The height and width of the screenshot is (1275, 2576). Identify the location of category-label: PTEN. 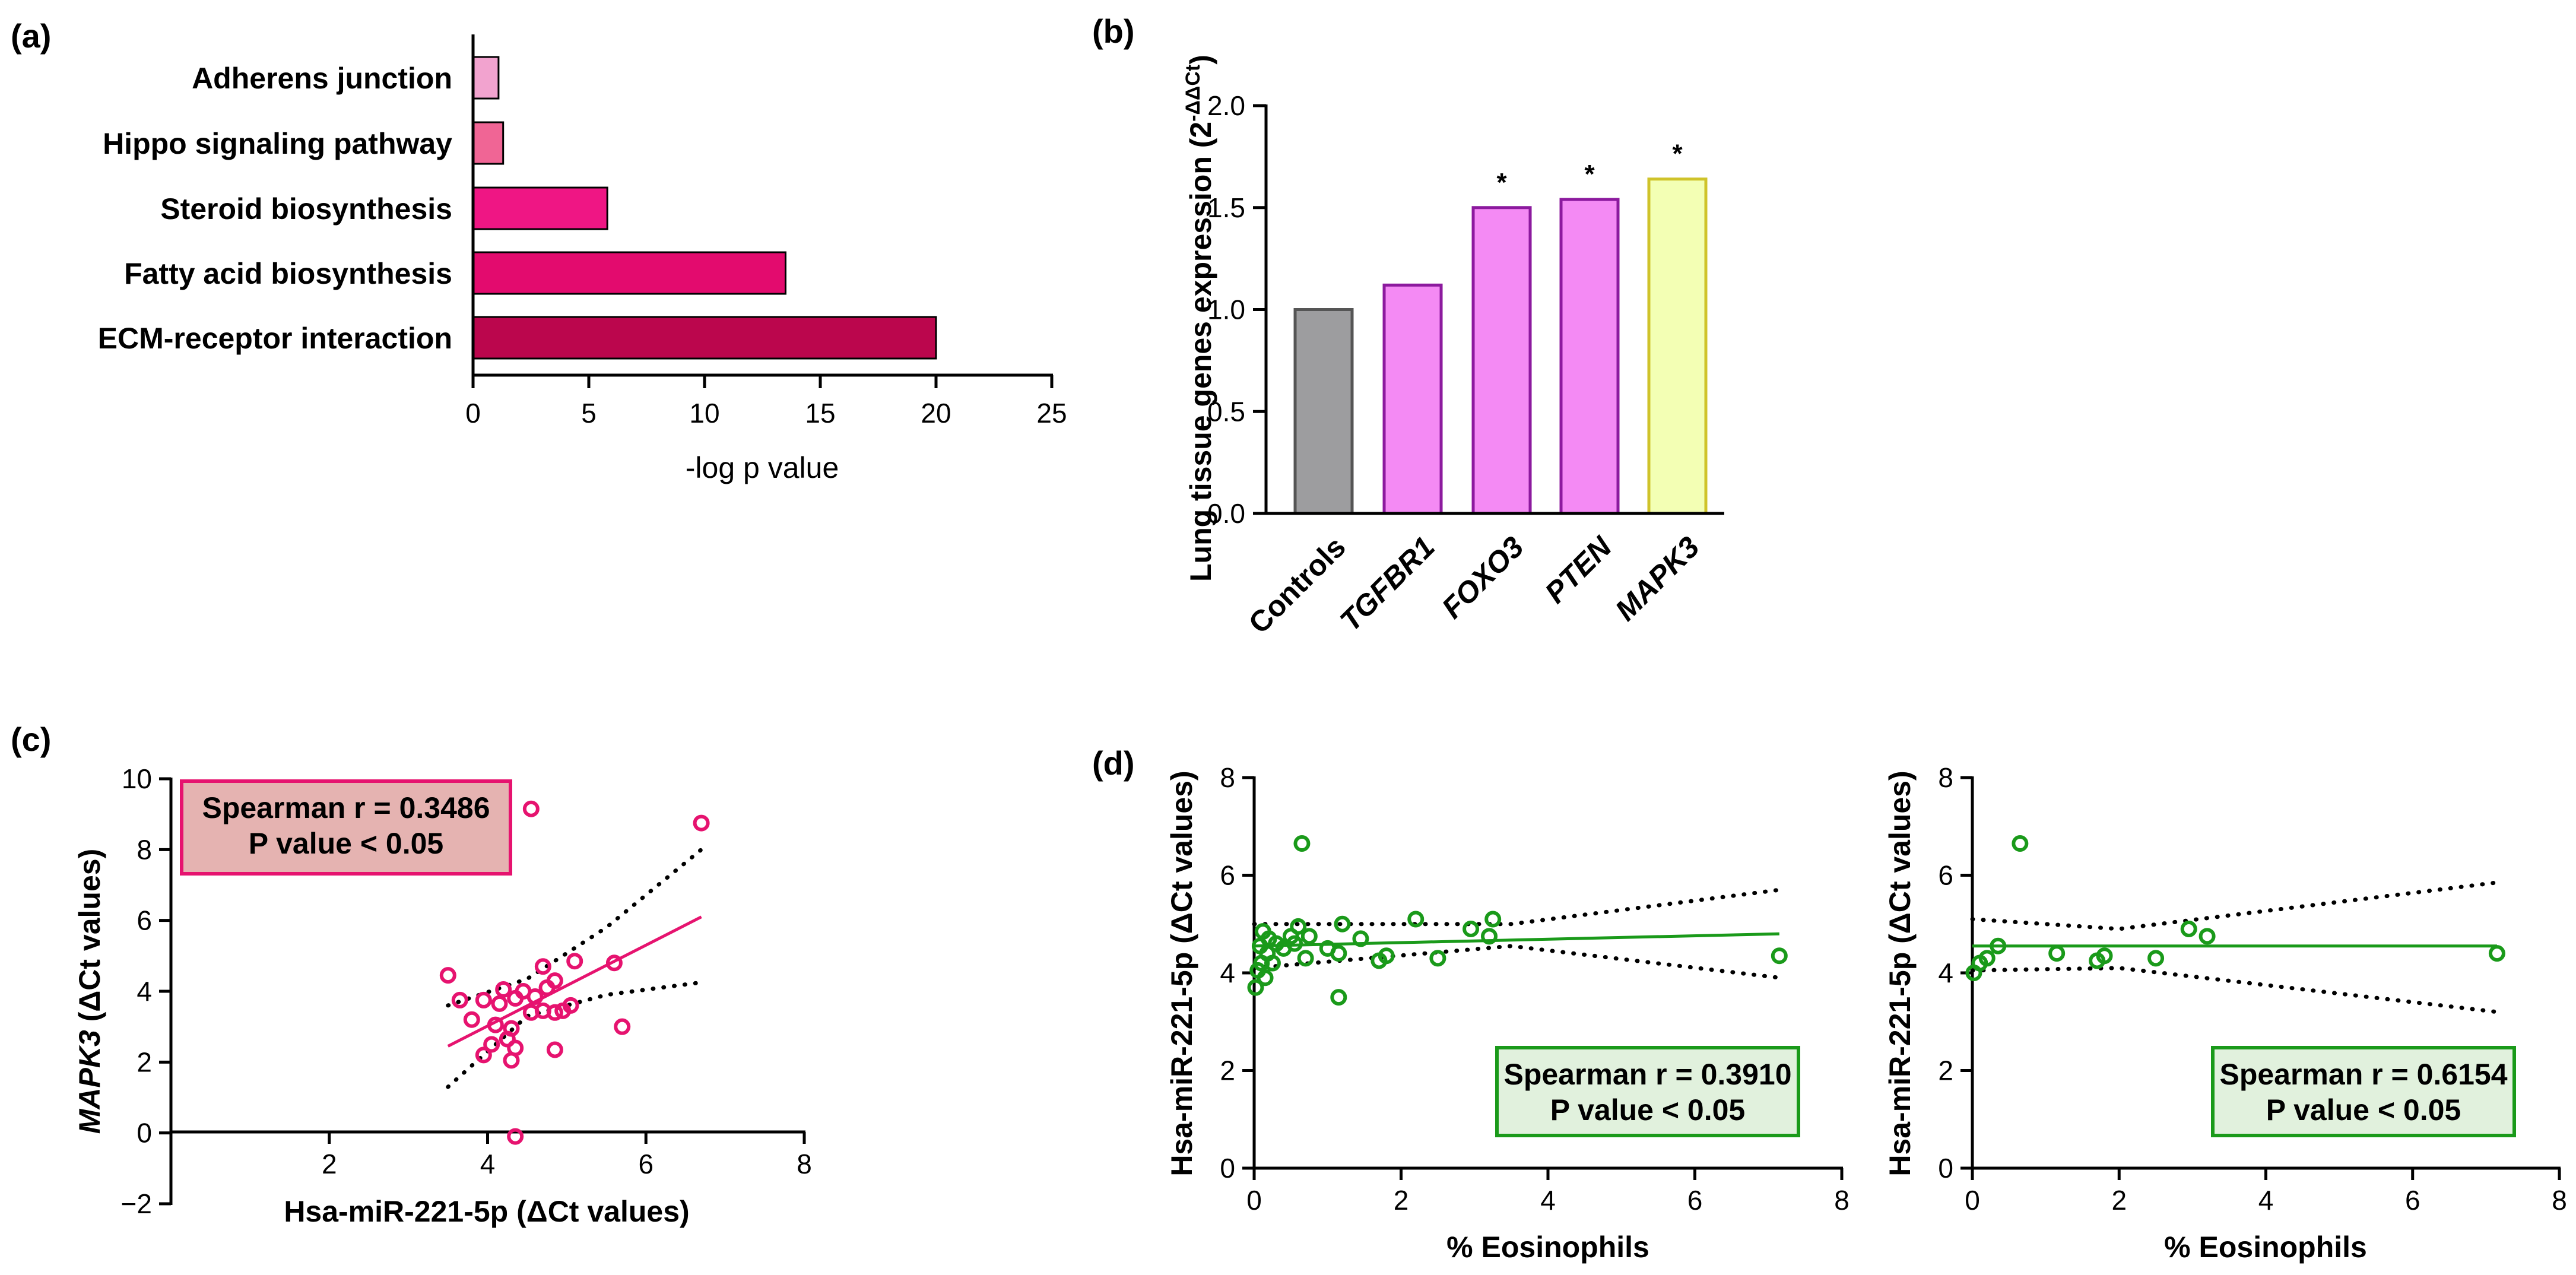
(1578, 570).